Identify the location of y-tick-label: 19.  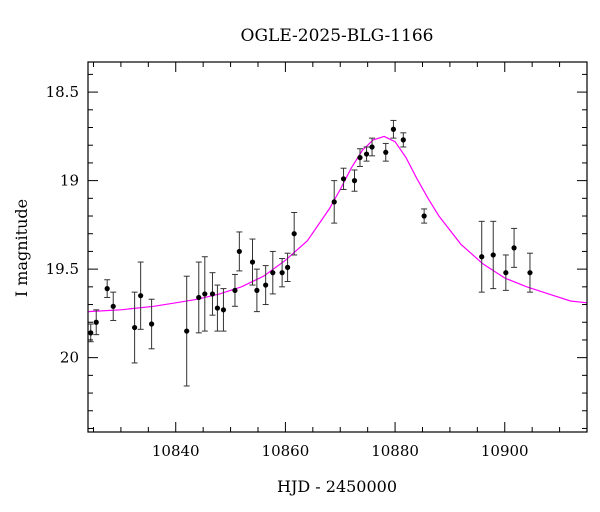
(69, 181).